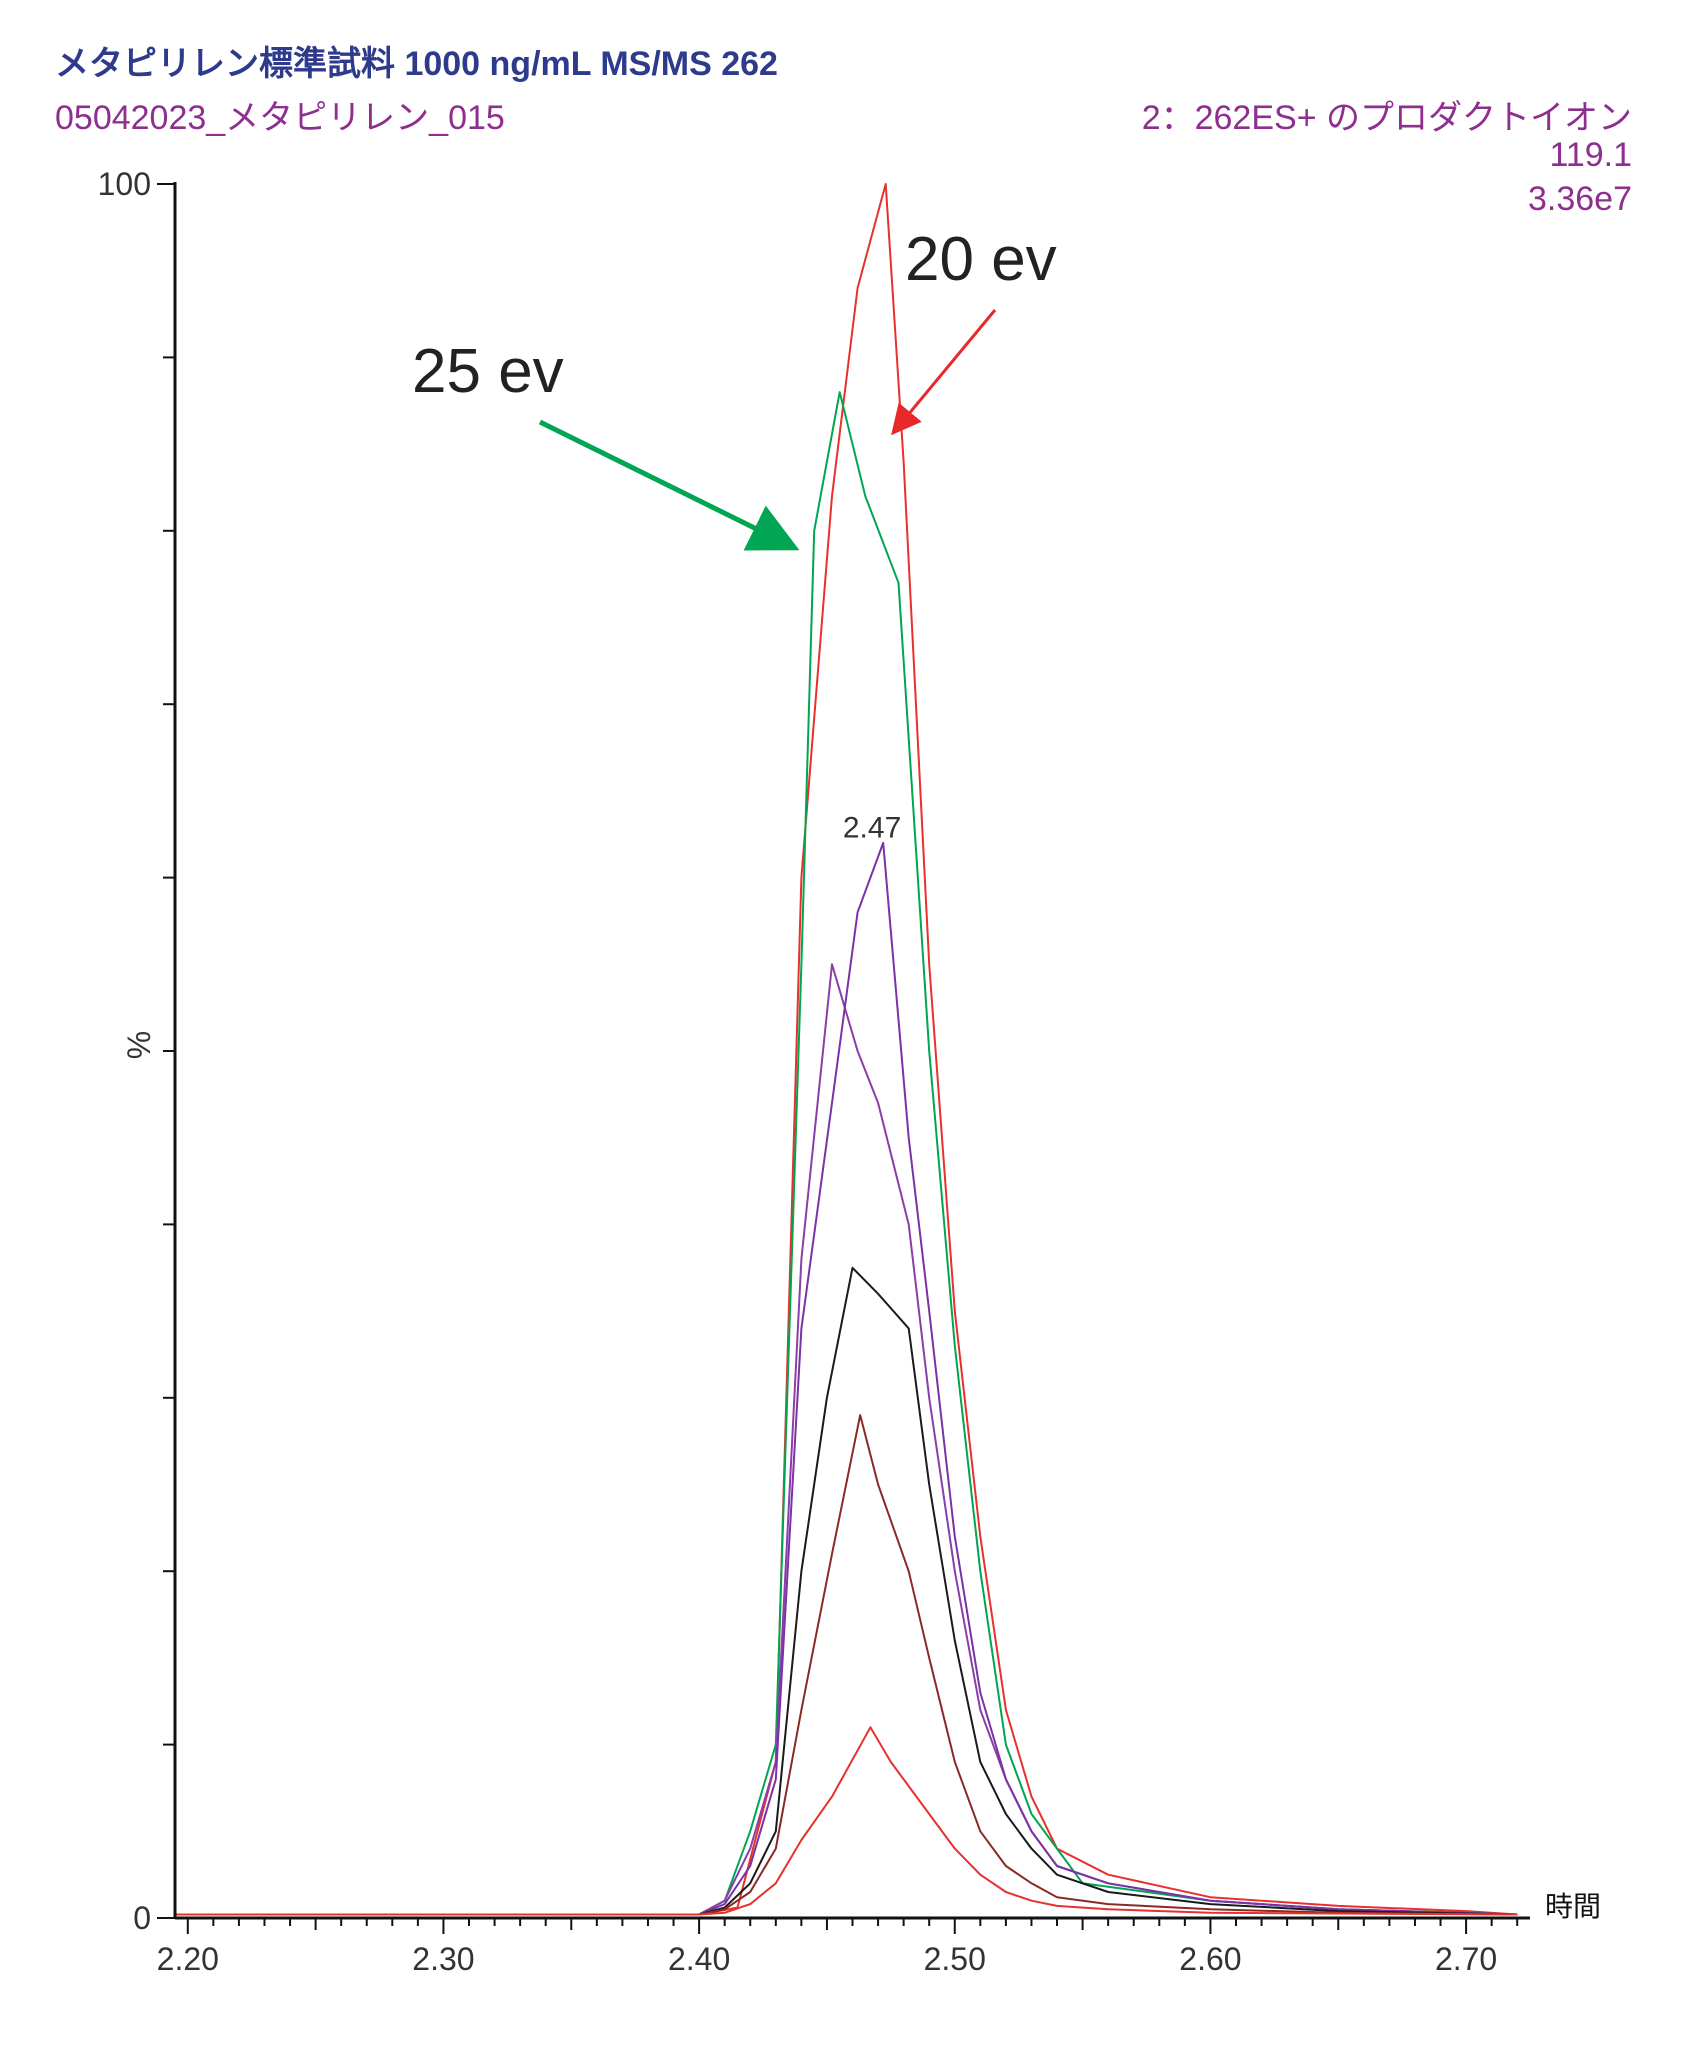 Image resolution: width=1685 pixels, height=2048 pixels. What do you see at coordinates (699, 1959) in the screenshot?
I see `x-tick-label: 2.40` at bounding box center [699, 1959].